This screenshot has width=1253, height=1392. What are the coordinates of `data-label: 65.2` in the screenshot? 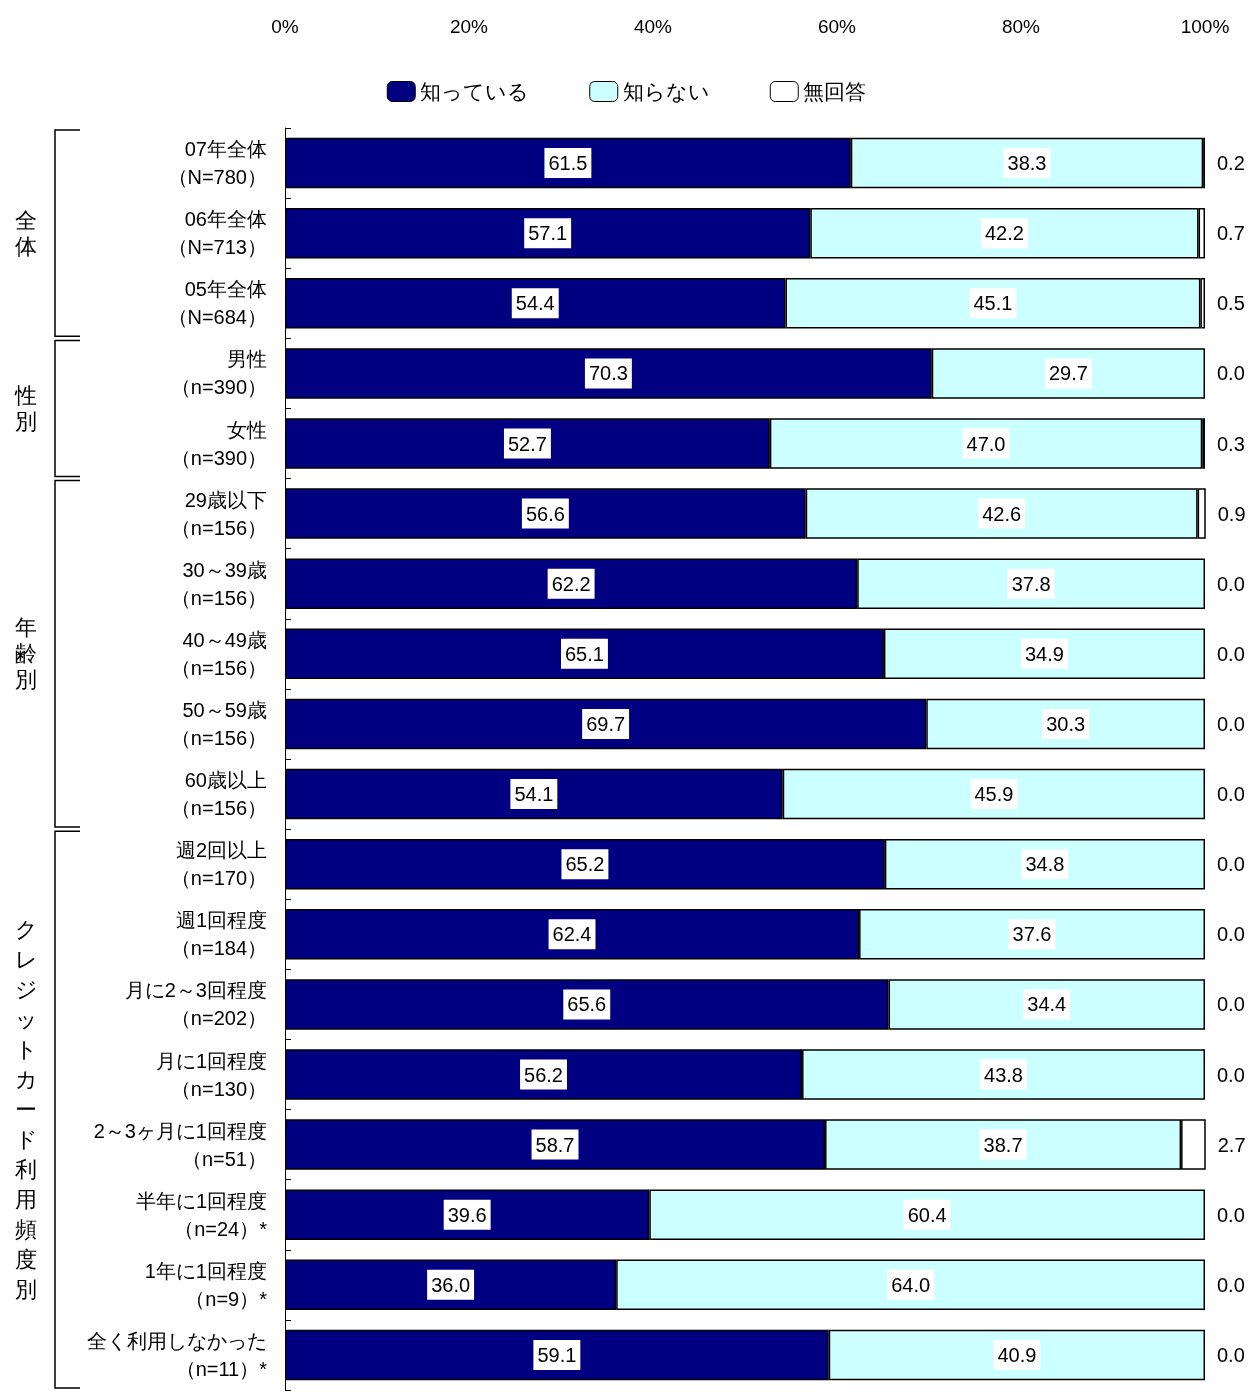 It's located at (585, 864).